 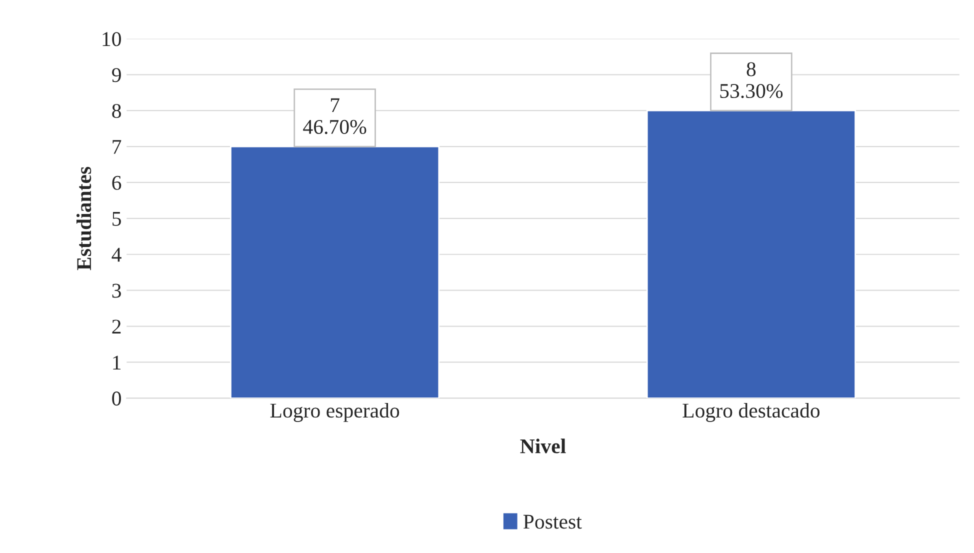 What do you see at coordinates (334, 116) in the screenshot?
I see `data-label: 7 46.70%` at bounding box center [334, 116].